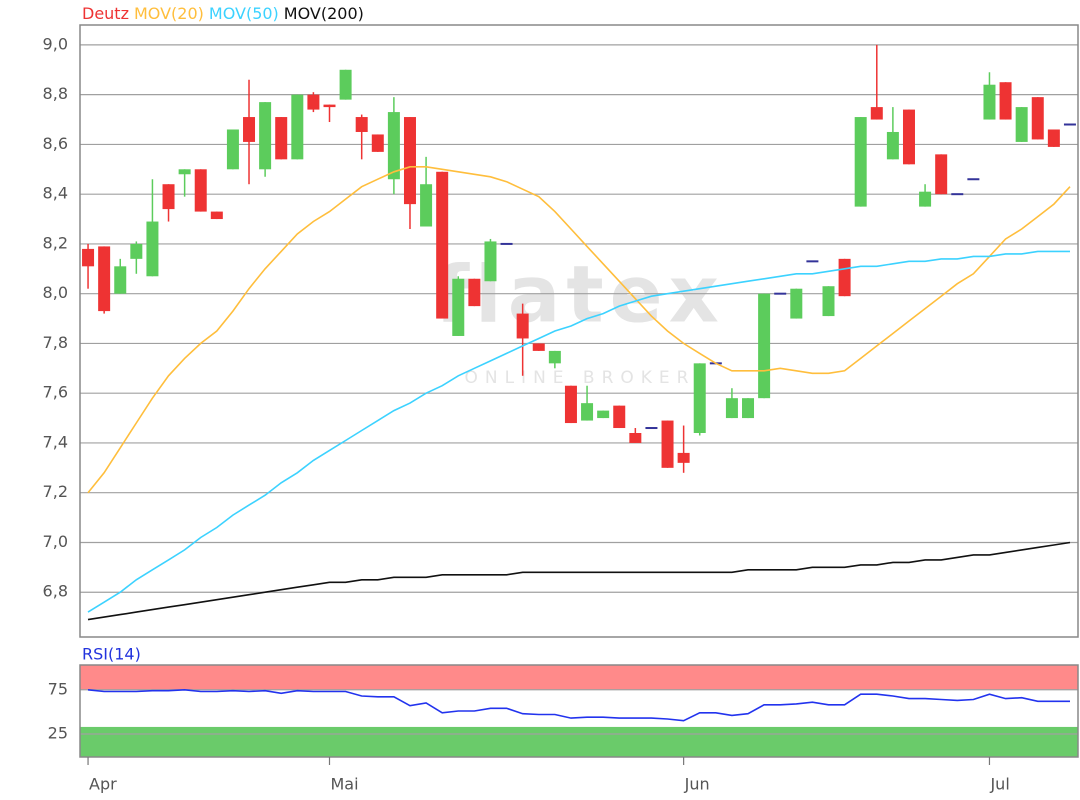 The height and width of the screenshot is (800, 1080). I want to click on y-tick-label: 7,2, so click(55, 491).